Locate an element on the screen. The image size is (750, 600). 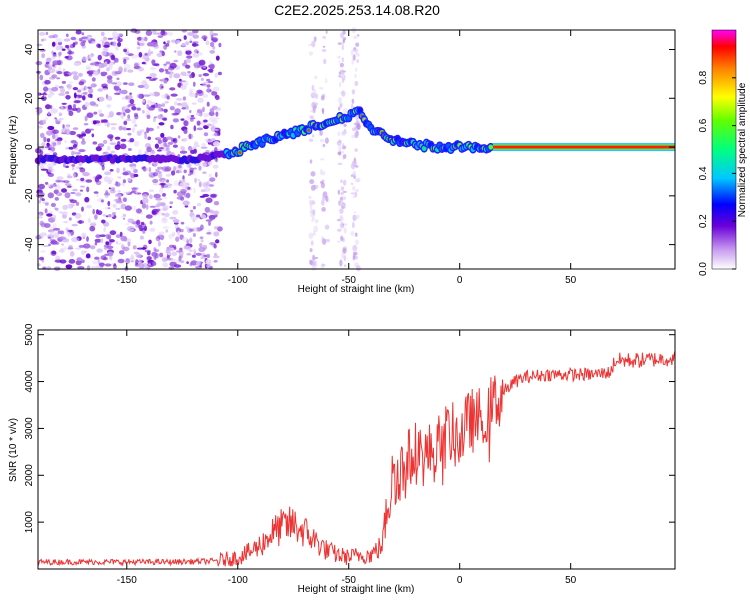
y-tick-label: 40 is located at coordinates (29, 50).